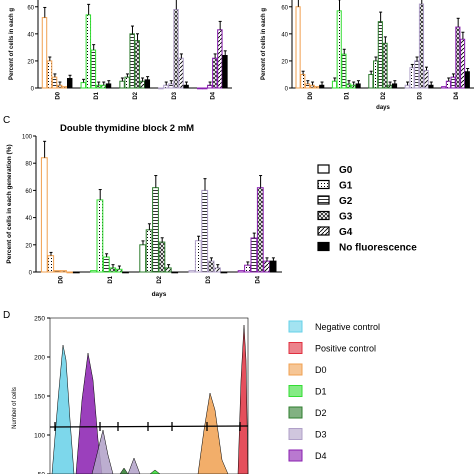  Describe the element at coordinates (346, 232) in the screenshot. I see `legend-label: G4` at that location.